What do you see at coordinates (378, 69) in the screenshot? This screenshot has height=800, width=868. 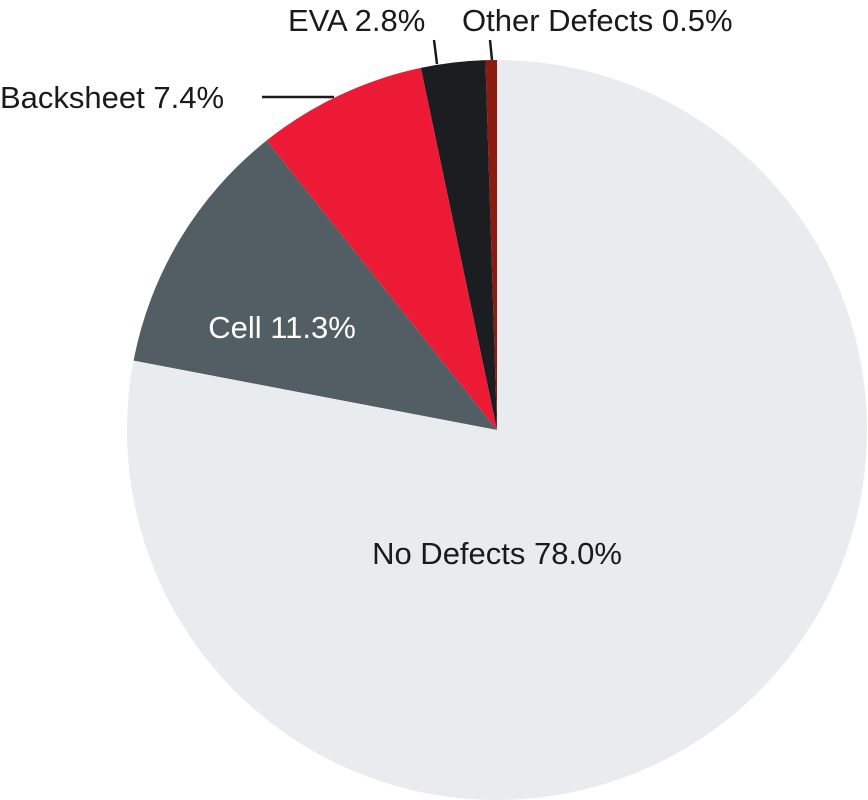 I see `leader-lines` at bounding box center [378, 69].